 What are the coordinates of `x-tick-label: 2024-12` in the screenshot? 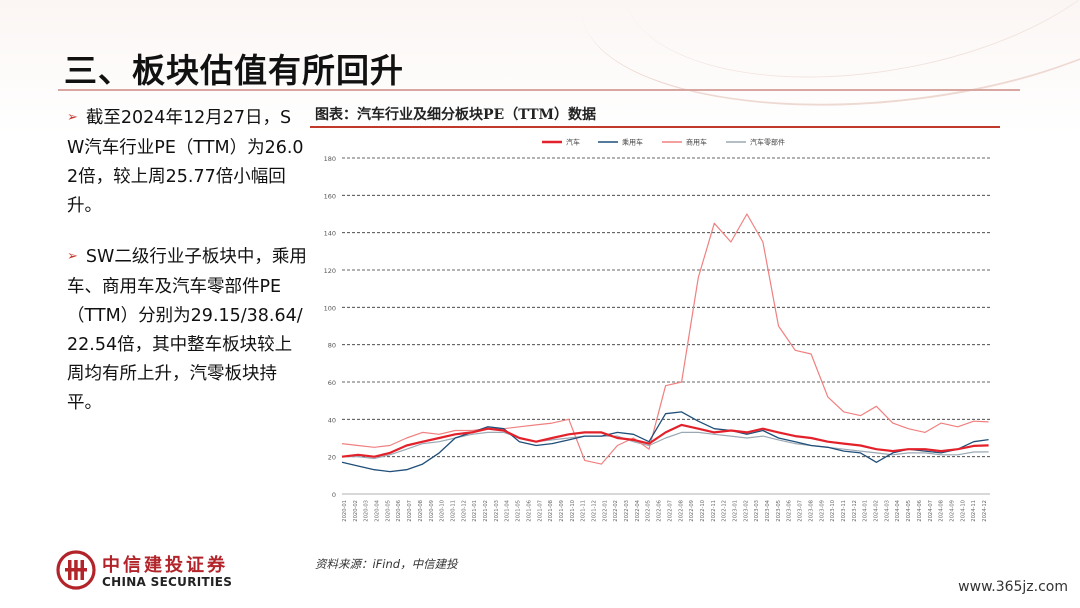 It's located at (985, 511).